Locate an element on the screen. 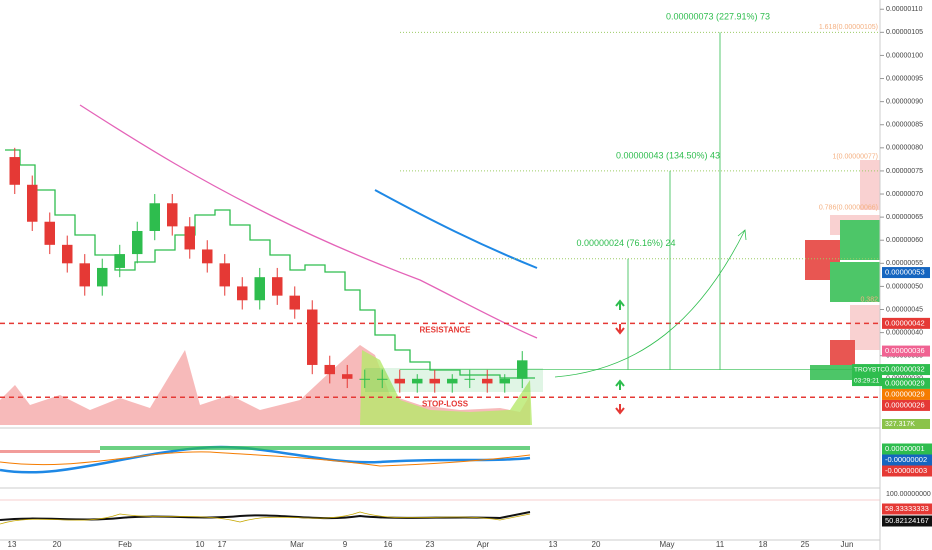 Image resolution: width=932 pixels, height=550 pixels. x-tick-label: Feb is located at coordinates (125, 544).